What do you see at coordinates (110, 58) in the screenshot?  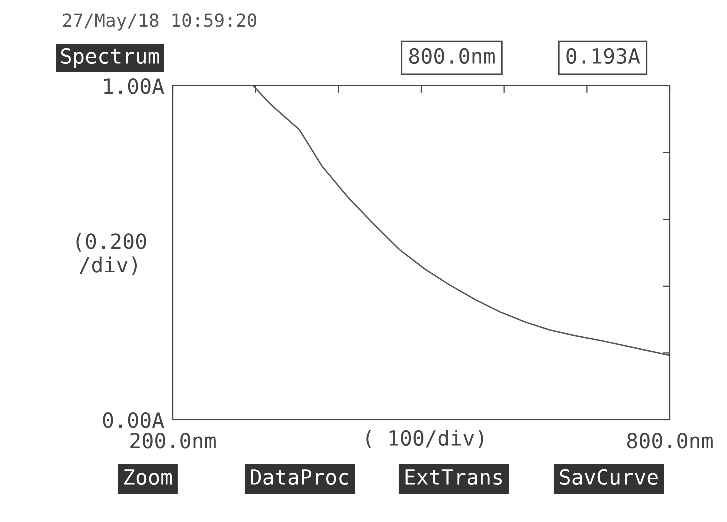 I see `chart-title: Spectrum` at bounding box center [110, 58].